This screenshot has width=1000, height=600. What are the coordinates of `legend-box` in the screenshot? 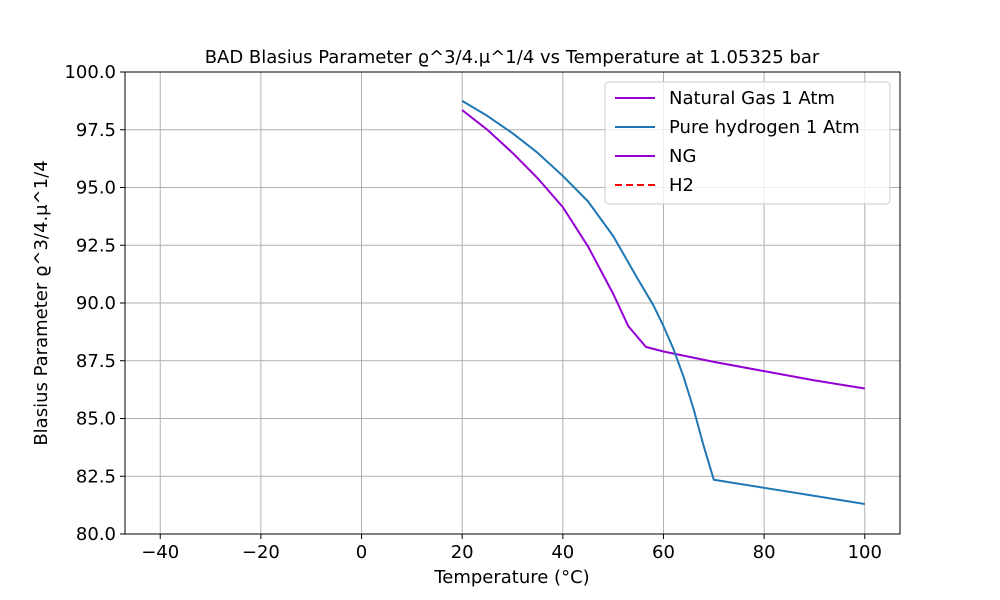 It's located at (747, 143).